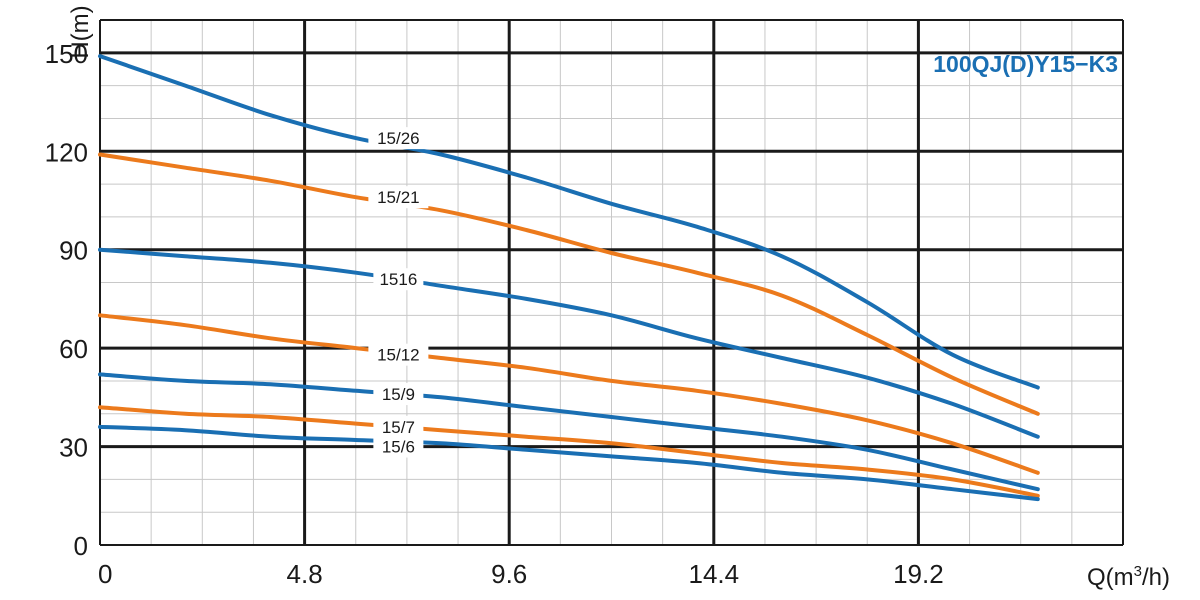 This screenshot has width=1200, height=600. I want to click on x-axis-title: Q(m3/h), so click(1128, 577).